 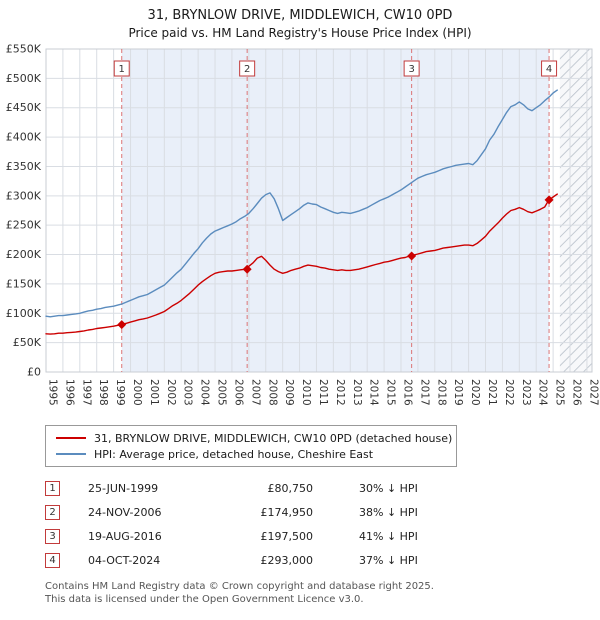 What do you see at coordinates (123, 488) in the screenshot?
I see `sale-date: 25-JUN-1999` at bounding box center [123, 488].